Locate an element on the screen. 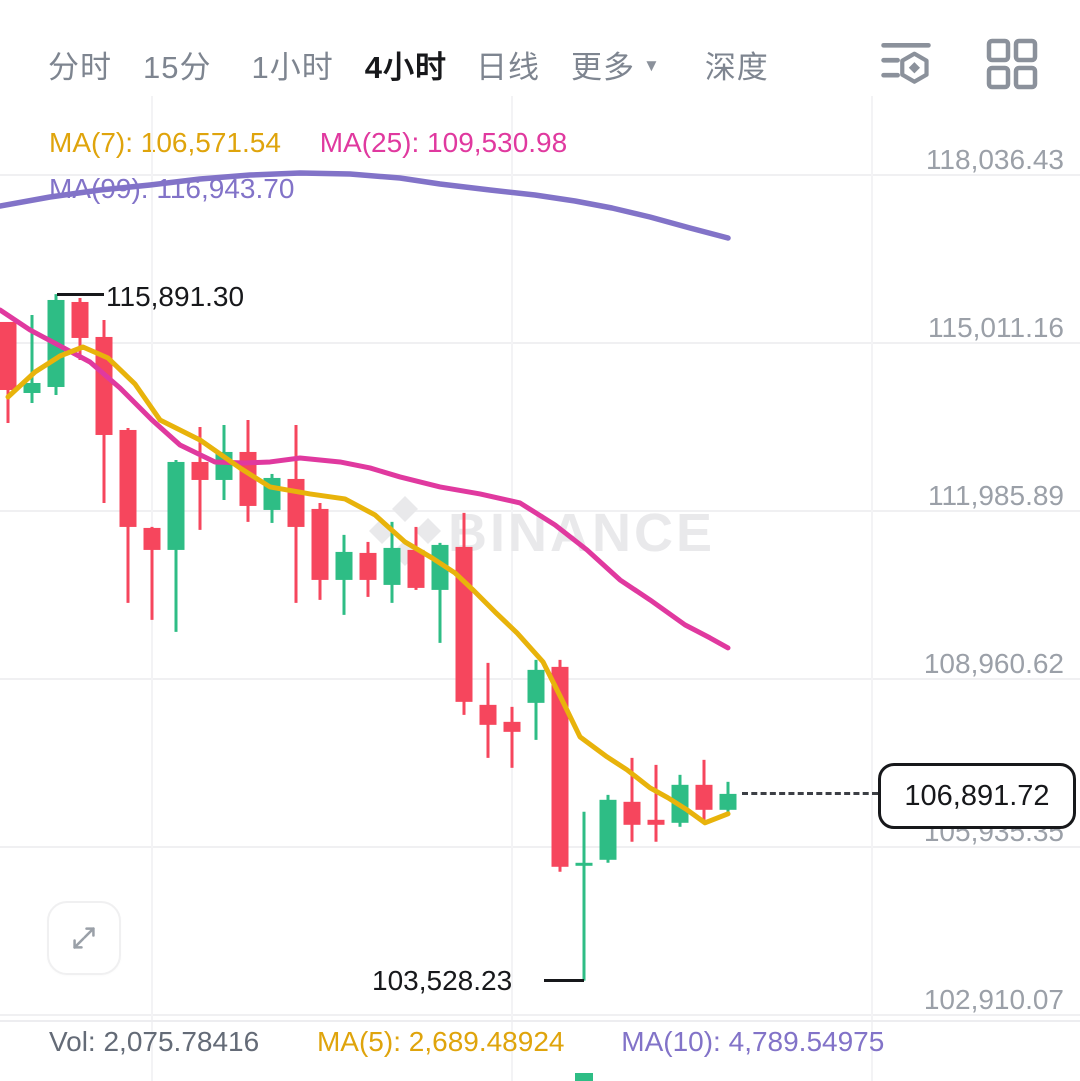  chevron-down-icon: ▼ is located at coordinates (651, 65).